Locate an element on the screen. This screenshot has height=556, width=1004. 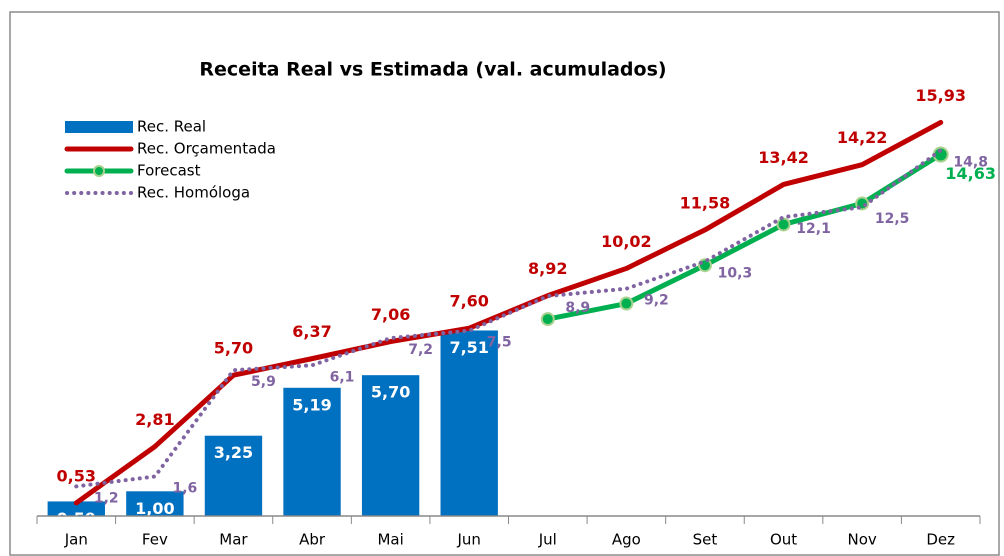
line-value-label: 7,60 is located at coordinates (468, 301).